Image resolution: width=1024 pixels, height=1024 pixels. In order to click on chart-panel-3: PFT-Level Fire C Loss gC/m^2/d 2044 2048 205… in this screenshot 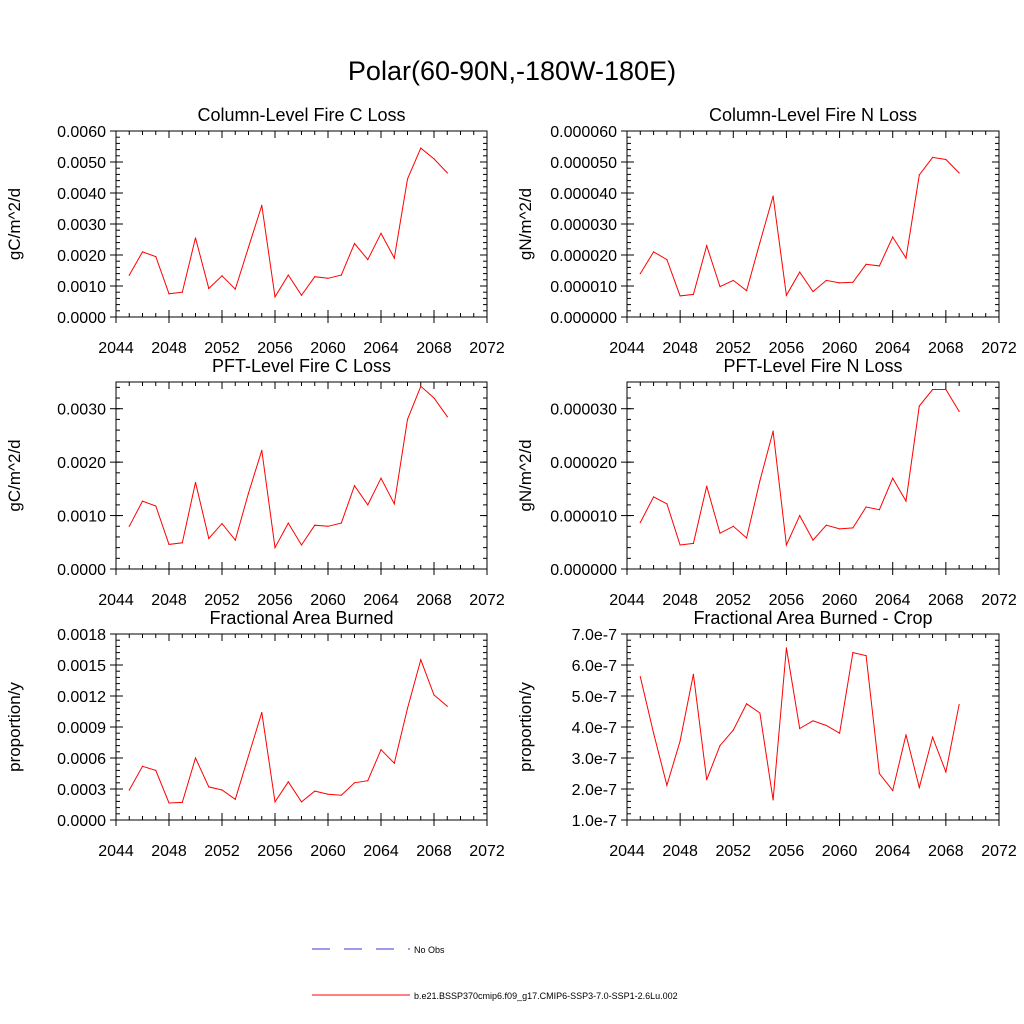, I will do `click(255, 482)`.